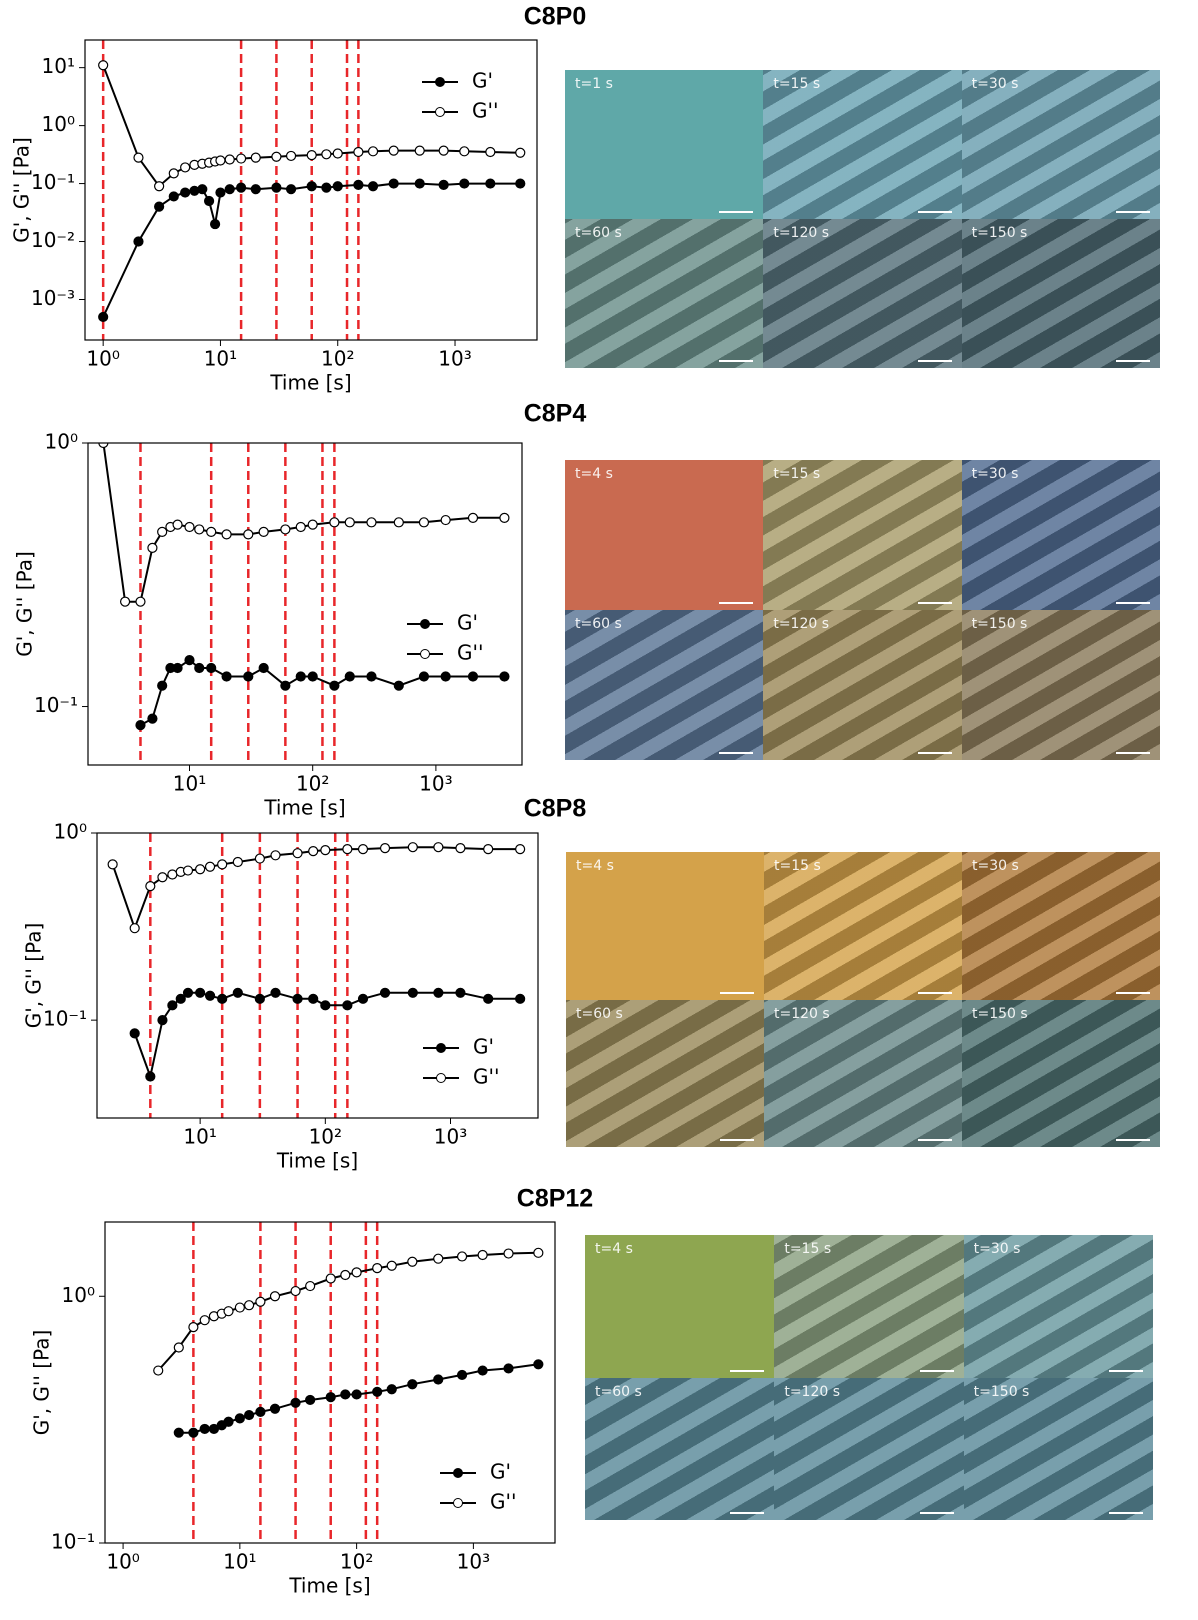 This screenshot has width=1198, height=1620. Describe the element at coordinates (665, 926) in the screenshot. I see `micrograph: t=4 s` at that location.